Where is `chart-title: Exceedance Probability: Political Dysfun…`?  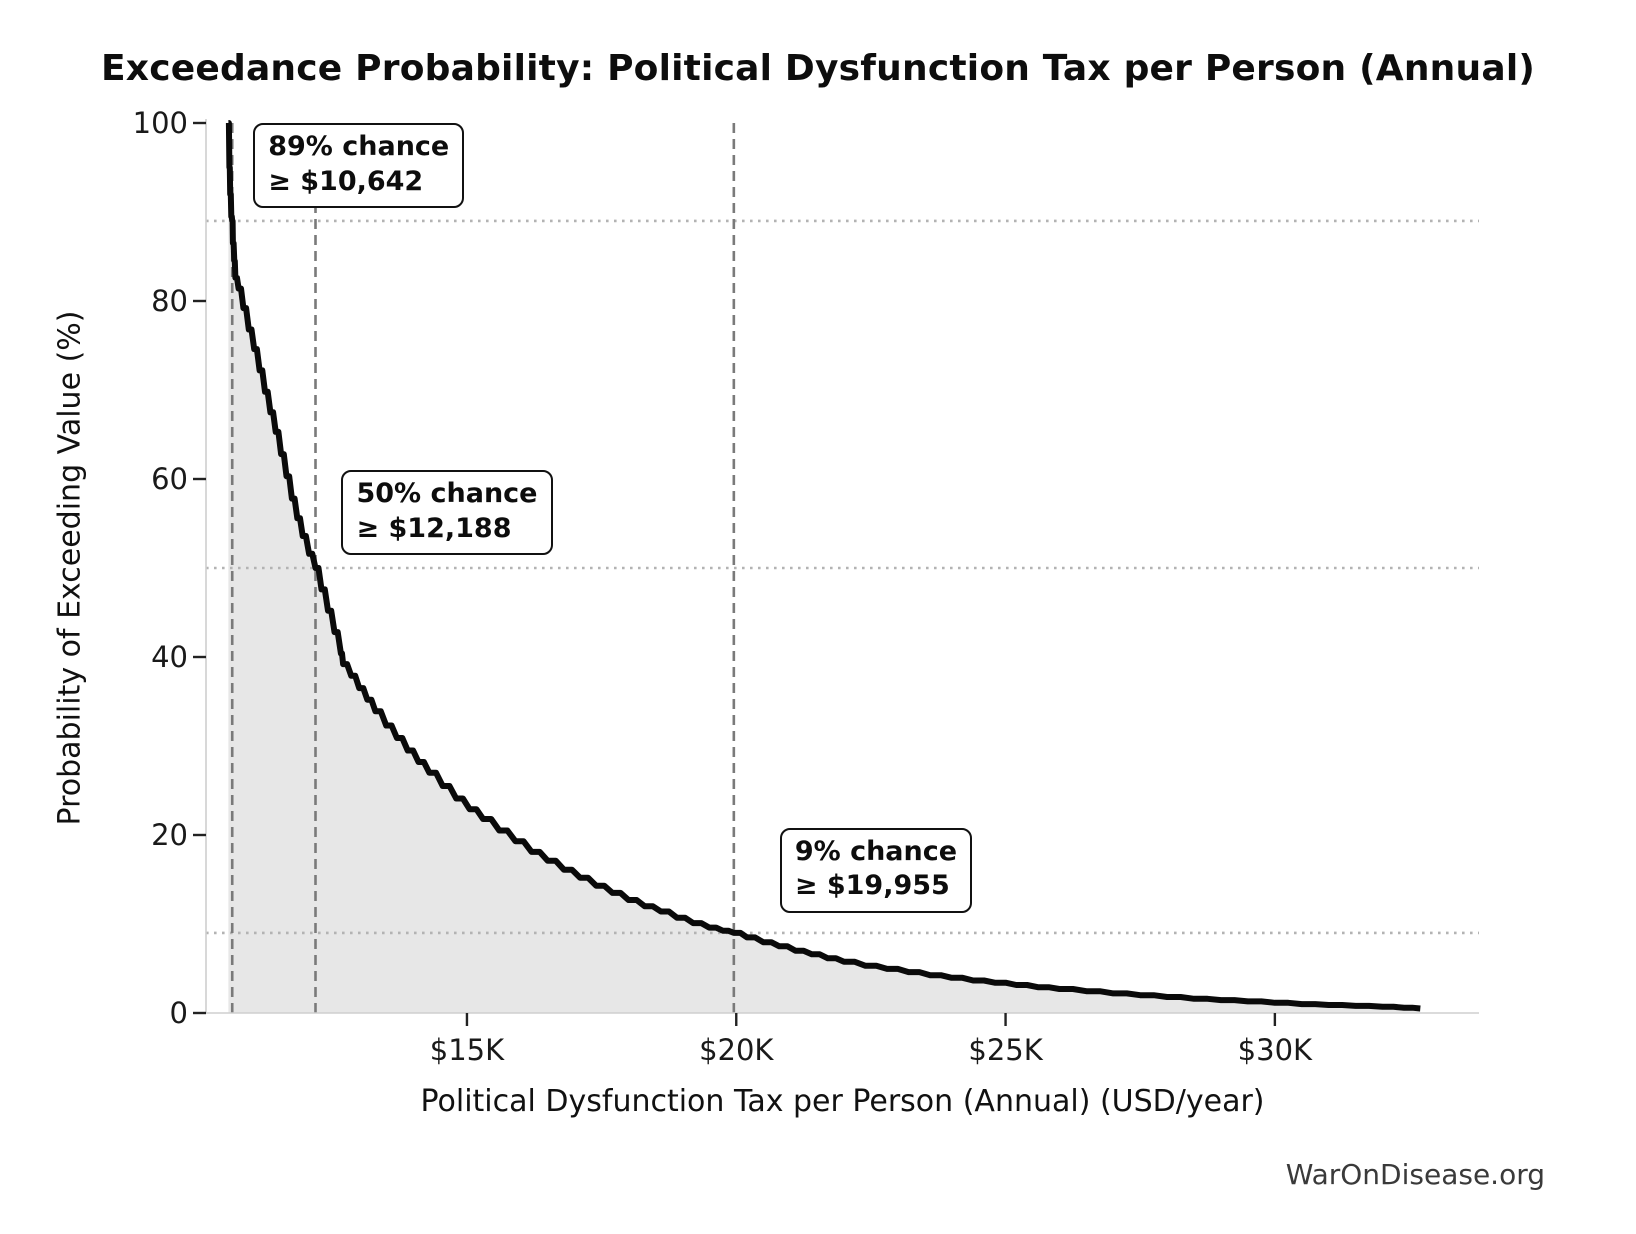
chart-title: Exceedance Probability: Political Dysfun… is located at coordinates (818, 68).